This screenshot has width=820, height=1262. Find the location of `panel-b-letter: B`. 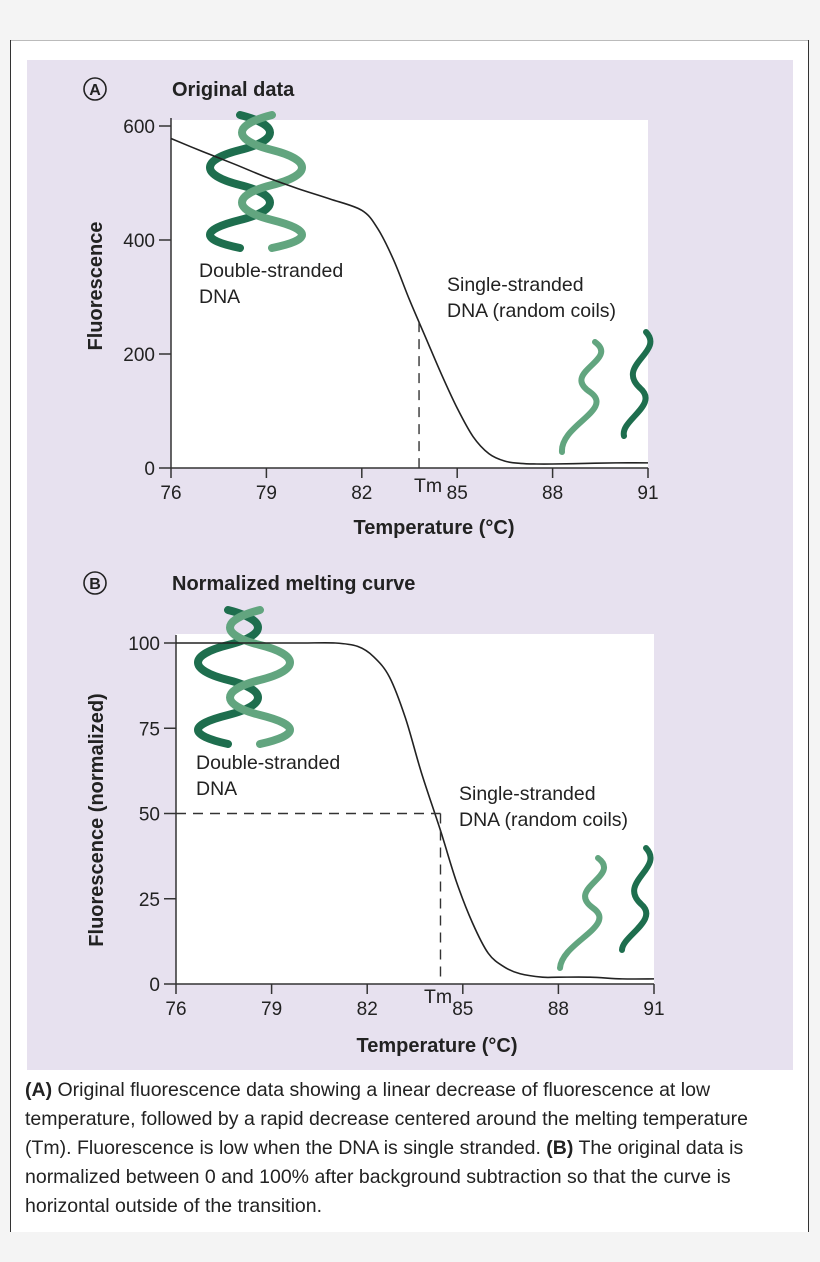

panel-b-letter: B is located at coordinates (95, 584).